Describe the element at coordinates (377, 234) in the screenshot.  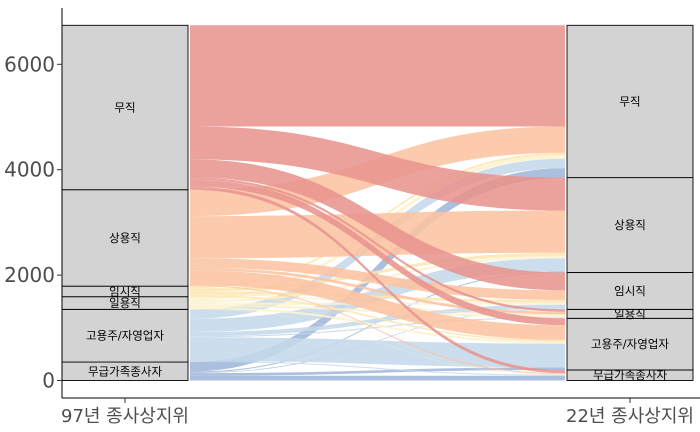
I see `flow-regular-to-regular` at that location.